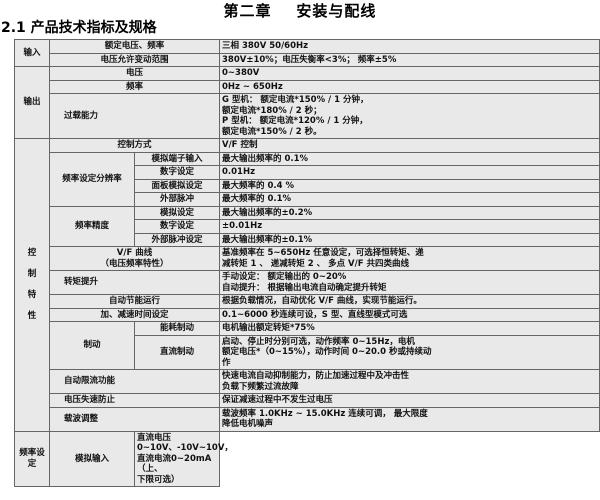 The width and height of the screenshot is (600, 500). I want to click on row-label: 过载能力, so click(134, 116).